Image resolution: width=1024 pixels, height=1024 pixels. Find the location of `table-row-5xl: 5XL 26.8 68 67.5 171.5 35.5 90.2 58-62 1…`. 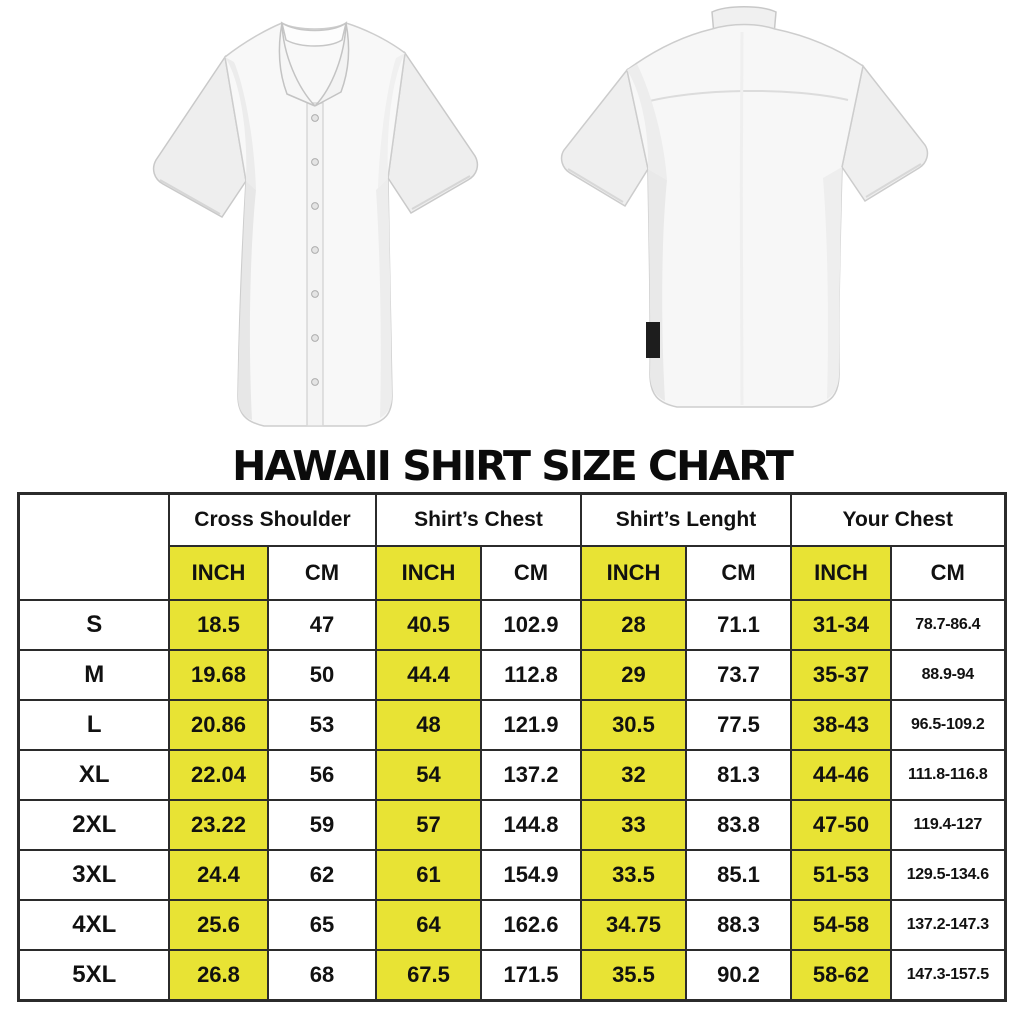

table-row-5xl: 5XL 26.8 68 67.5 171.5 35.5 90.2 58-62 1… is located at coordinates (511, 975).